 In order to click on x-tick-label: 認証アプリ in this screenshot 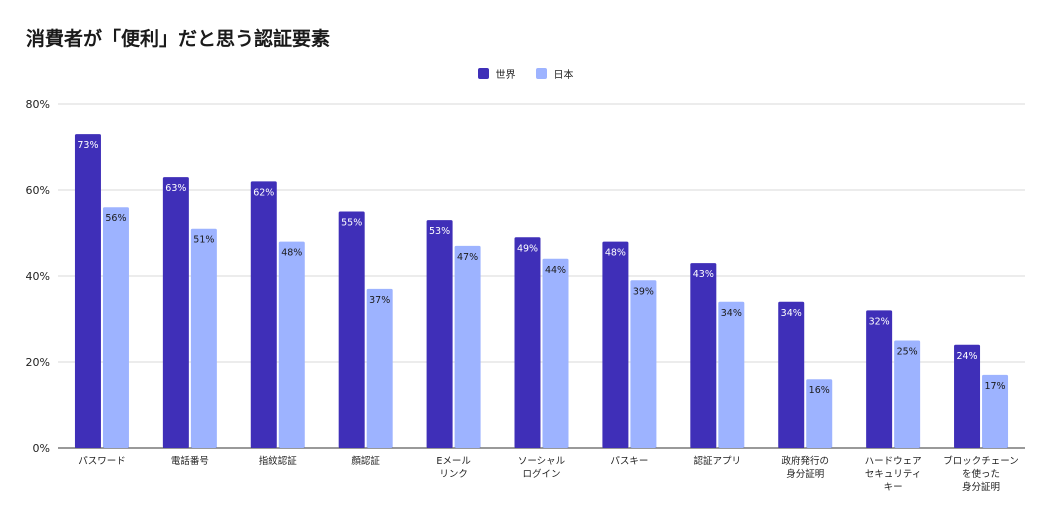, I will do `click(718, 461)`.